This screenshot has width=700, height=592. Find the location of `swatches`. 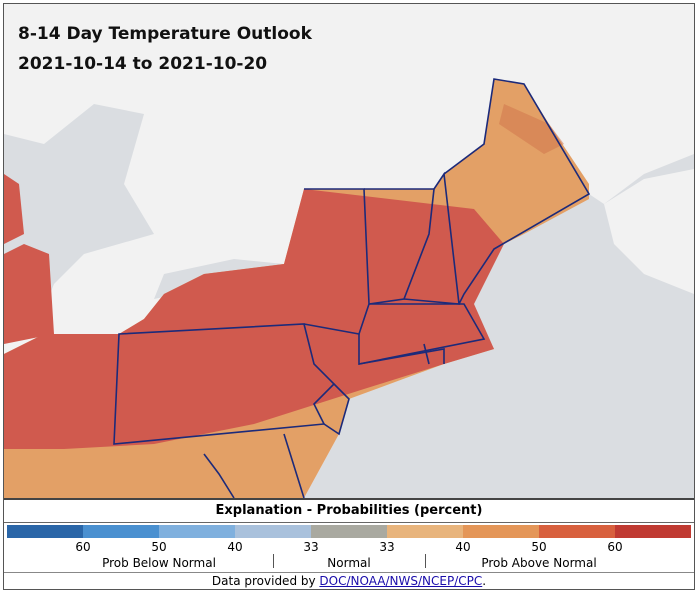

swatches is located at coordinates (349, 531).